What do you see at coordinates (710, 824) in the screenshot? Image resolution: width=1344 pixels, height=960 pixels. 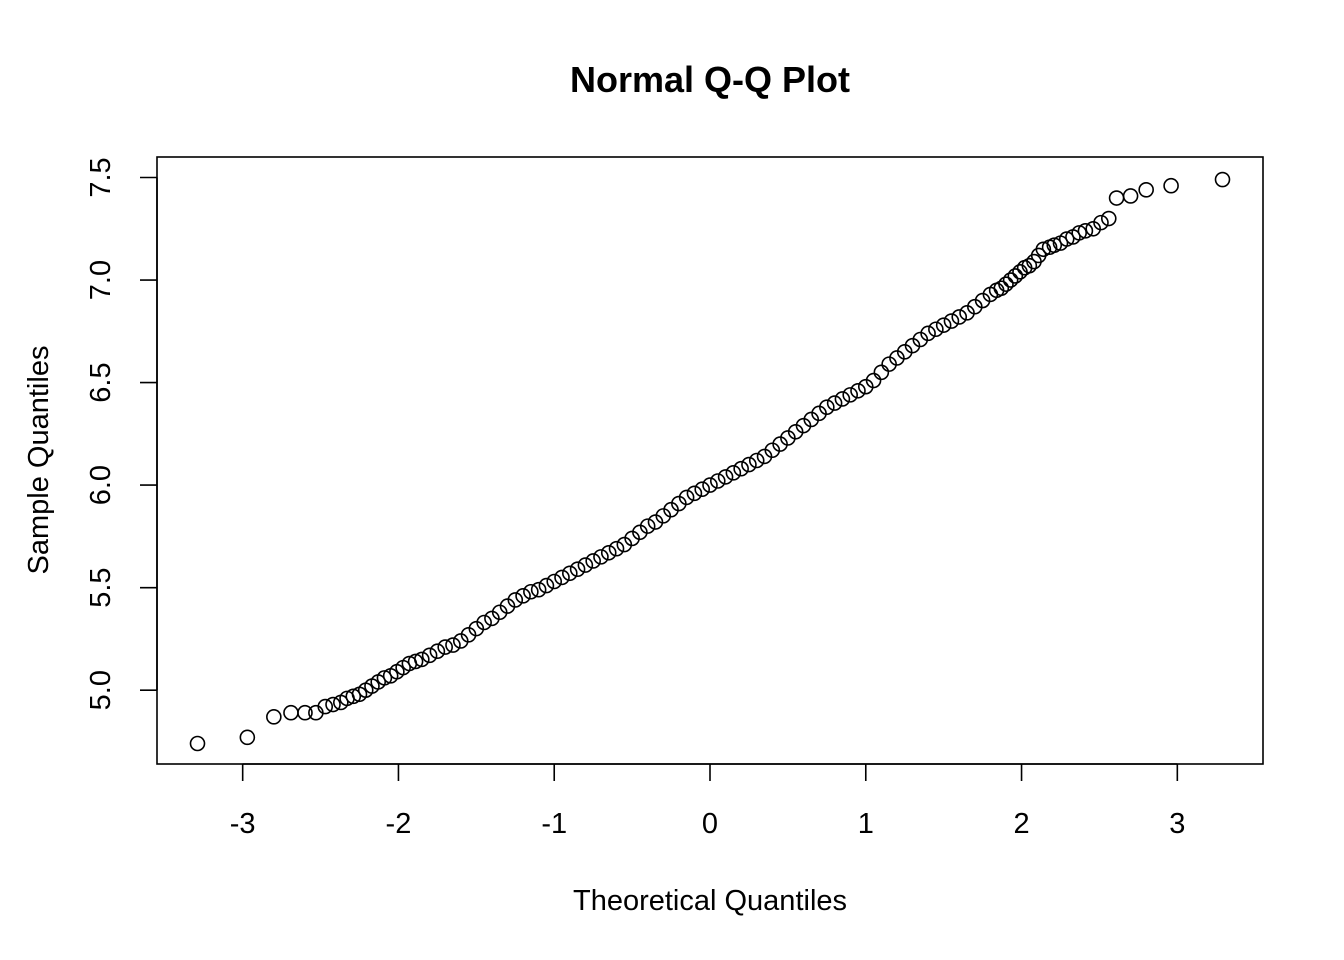 I see `x-tick-label: 0` at bounding box center [710, 824].